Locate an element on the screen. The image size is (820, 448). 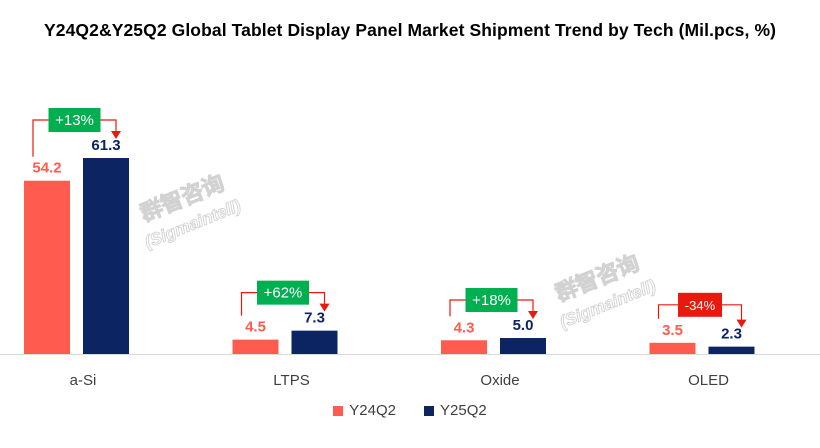
change-badge-a-si is located at coordinates (74, 120).